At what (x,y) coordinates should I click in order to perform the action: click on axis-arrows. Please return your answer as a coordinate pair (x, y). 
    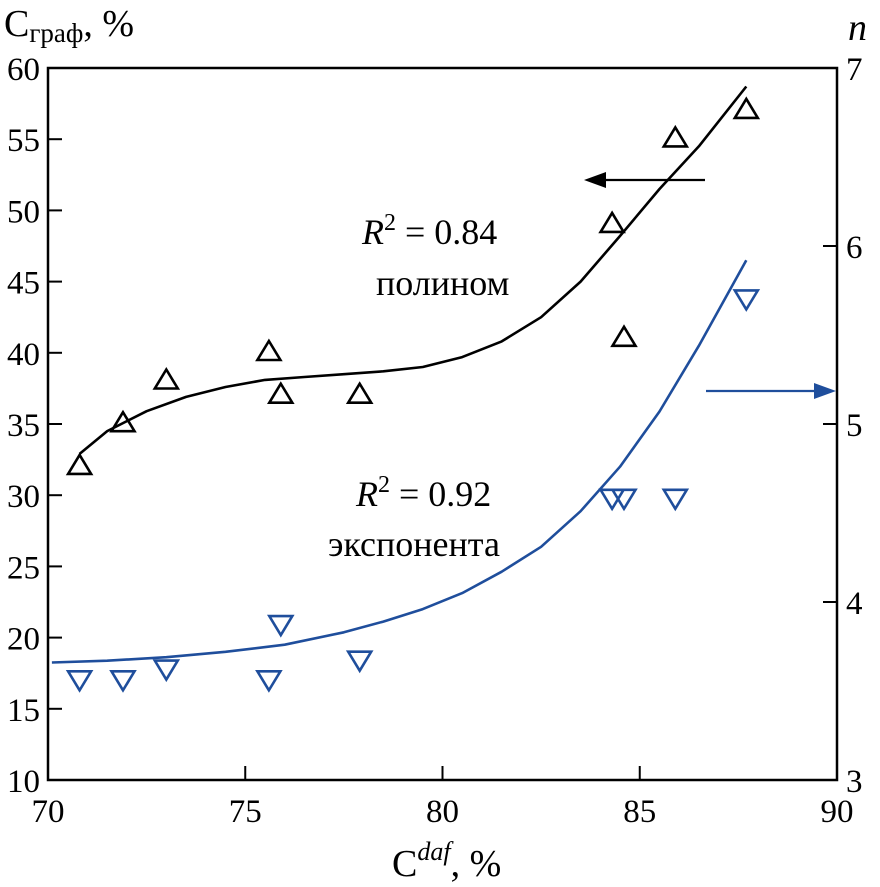
    Looking at the image, I should click on (710, 285).